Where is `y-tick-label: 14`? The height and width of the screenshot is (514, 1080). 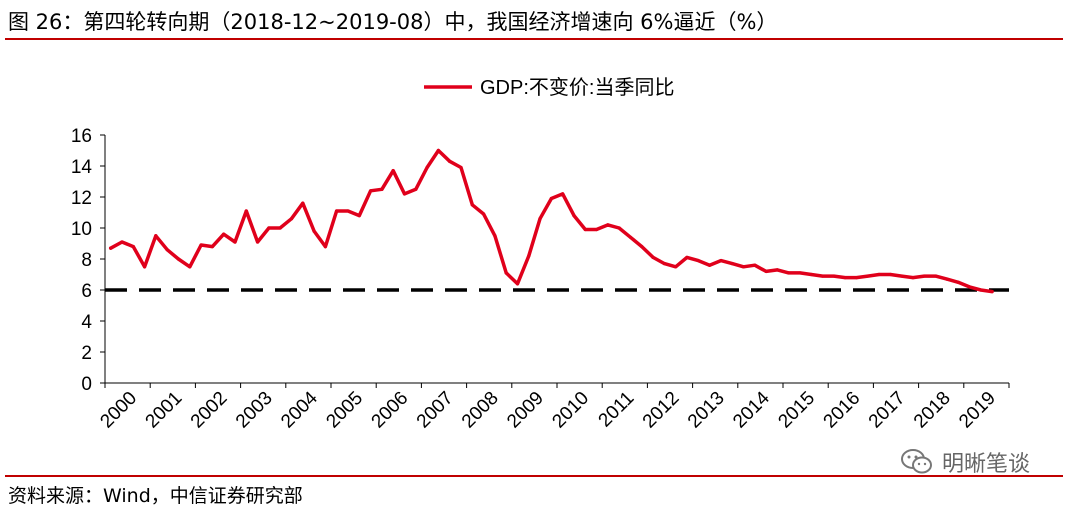 y-tick-label: 14 is located at coordinates (82, 167).